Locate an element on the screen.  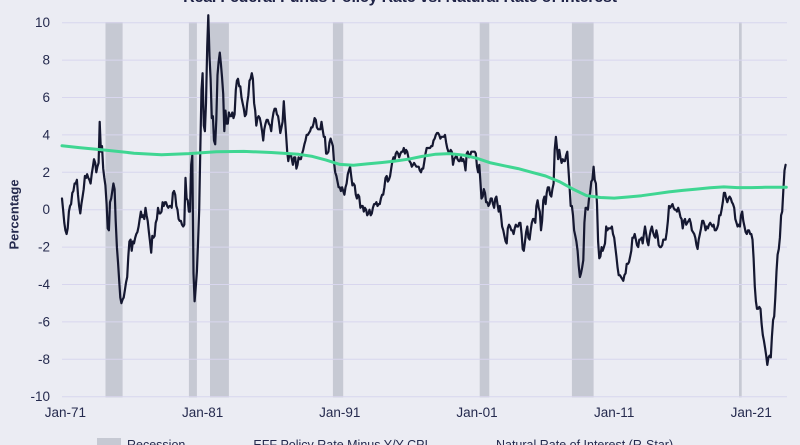
y-tick-label: -2 is located at coordinates (44, 247).